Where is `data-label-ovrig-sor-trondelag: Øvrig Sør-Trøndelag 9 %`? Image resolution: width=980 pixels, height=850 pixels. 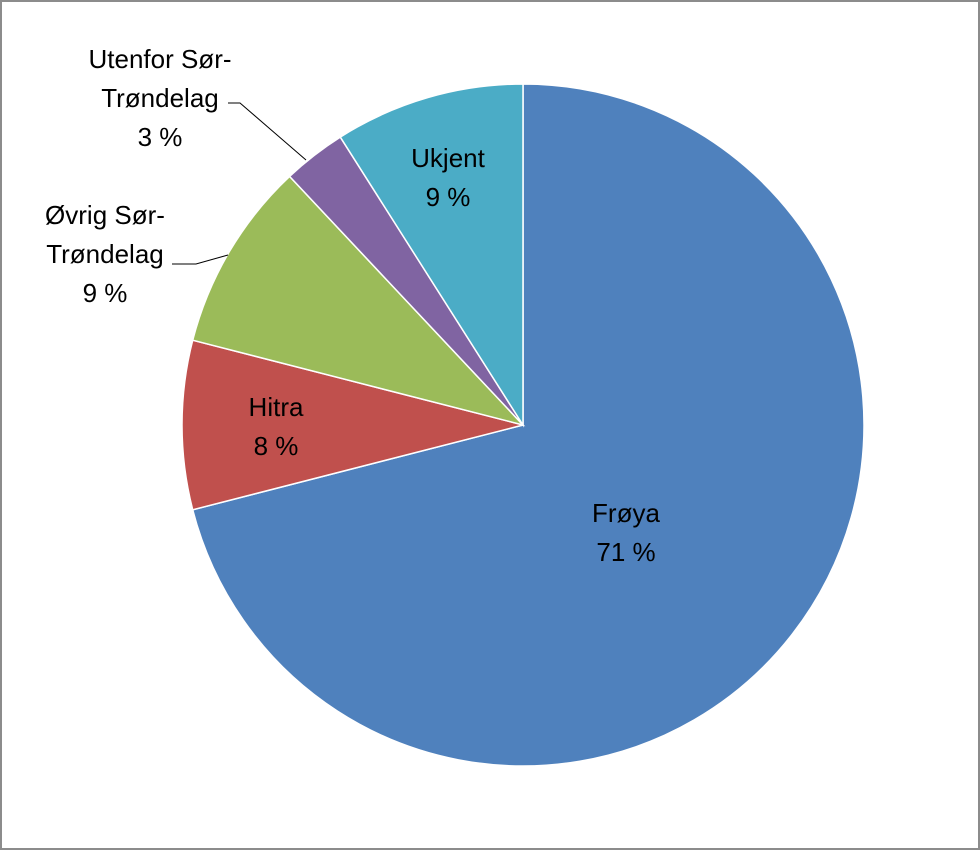
data-label-ovrig-sor-trondelag: Øvrig Sør-Trøndelag 9 % is located at coordinates (105, 254).